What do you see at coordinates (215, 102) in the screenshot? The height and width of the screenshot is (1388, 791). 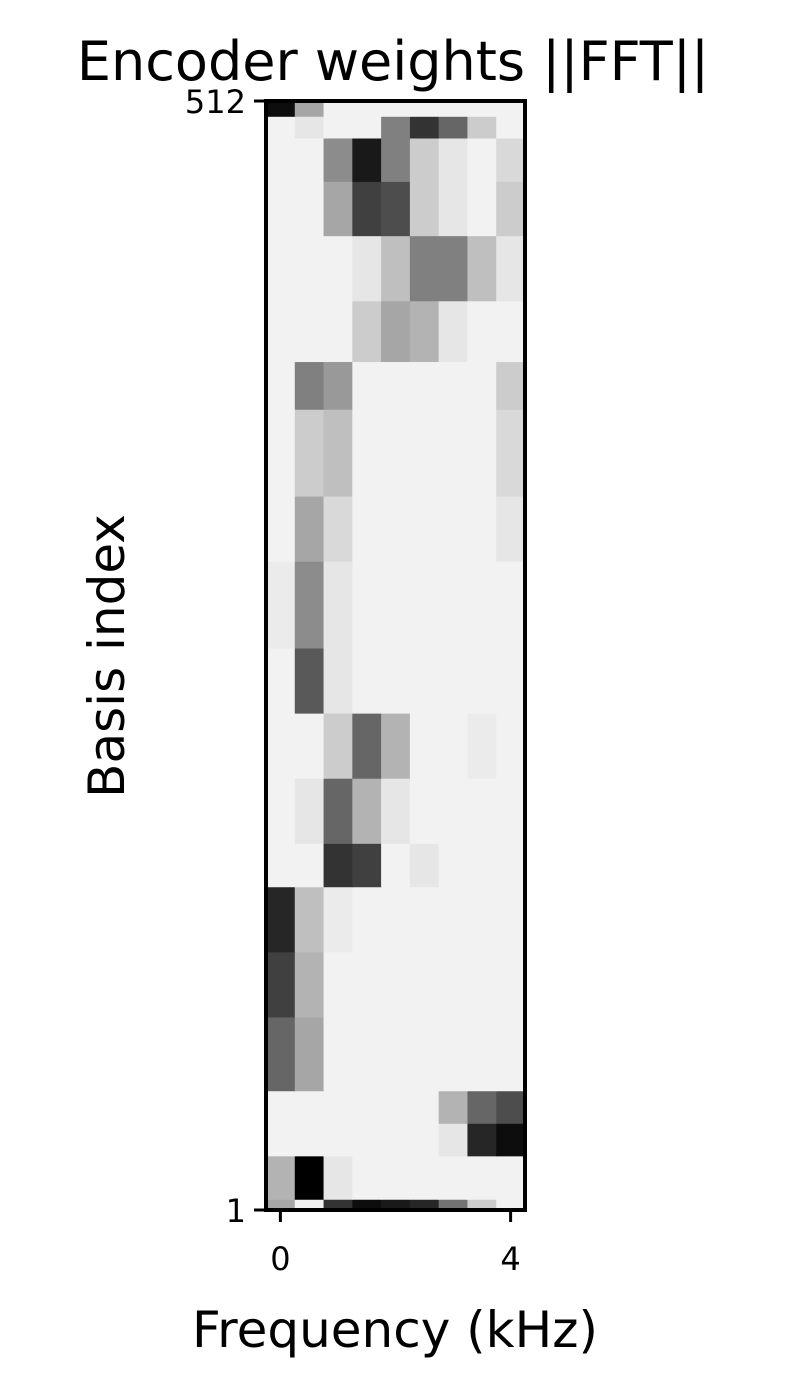 I see `y-tick-label: 512` at bounding box center [215, 102].